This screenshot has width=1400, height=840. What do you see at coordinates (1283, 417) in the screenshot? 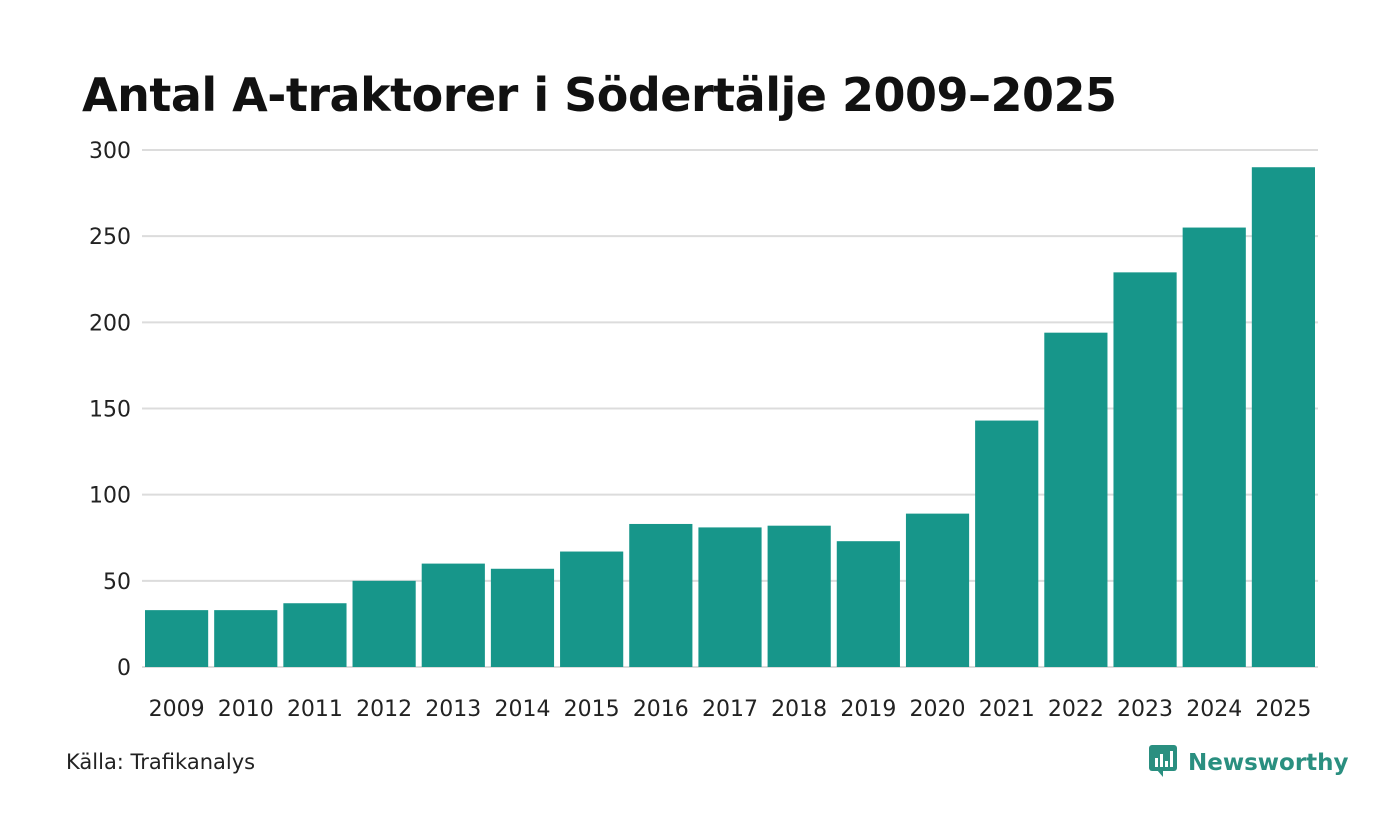
I see `bar-2025` at bounding box center [1283, 417].